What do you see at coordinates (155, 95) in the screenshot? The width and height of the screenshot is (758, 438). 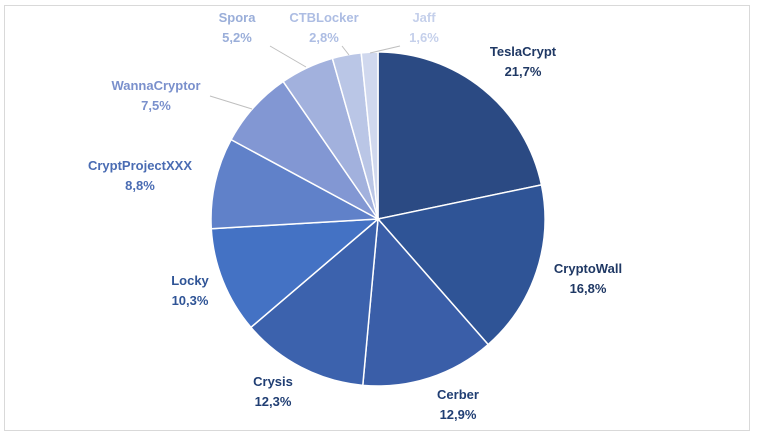 I see `data-label-wannacryptor: WannaCryptor 7,5%` at bounding box center [155, 95].